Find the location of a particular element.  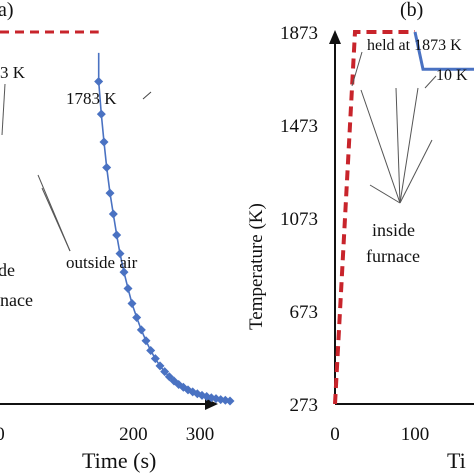

panel-b-y-axis-label: Temperature (K) is located at coordinates (256, 266).